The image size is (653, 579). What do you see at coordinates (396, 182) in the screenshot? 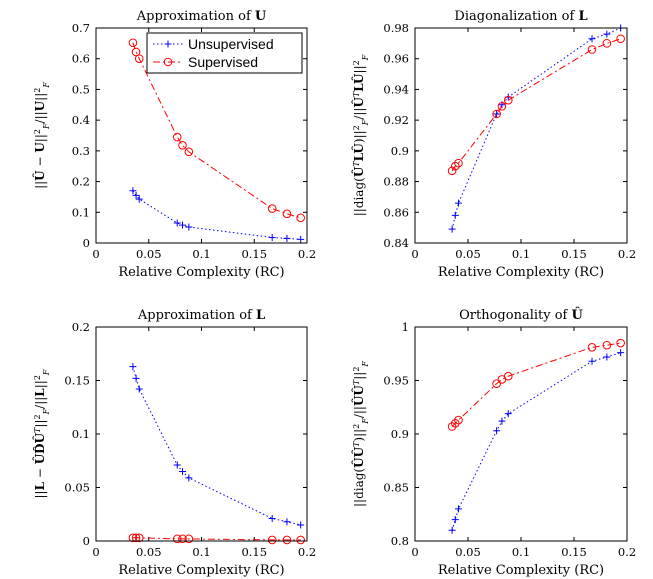
I see `y-tick-label: 0.88` at bounding box center [396, 182].